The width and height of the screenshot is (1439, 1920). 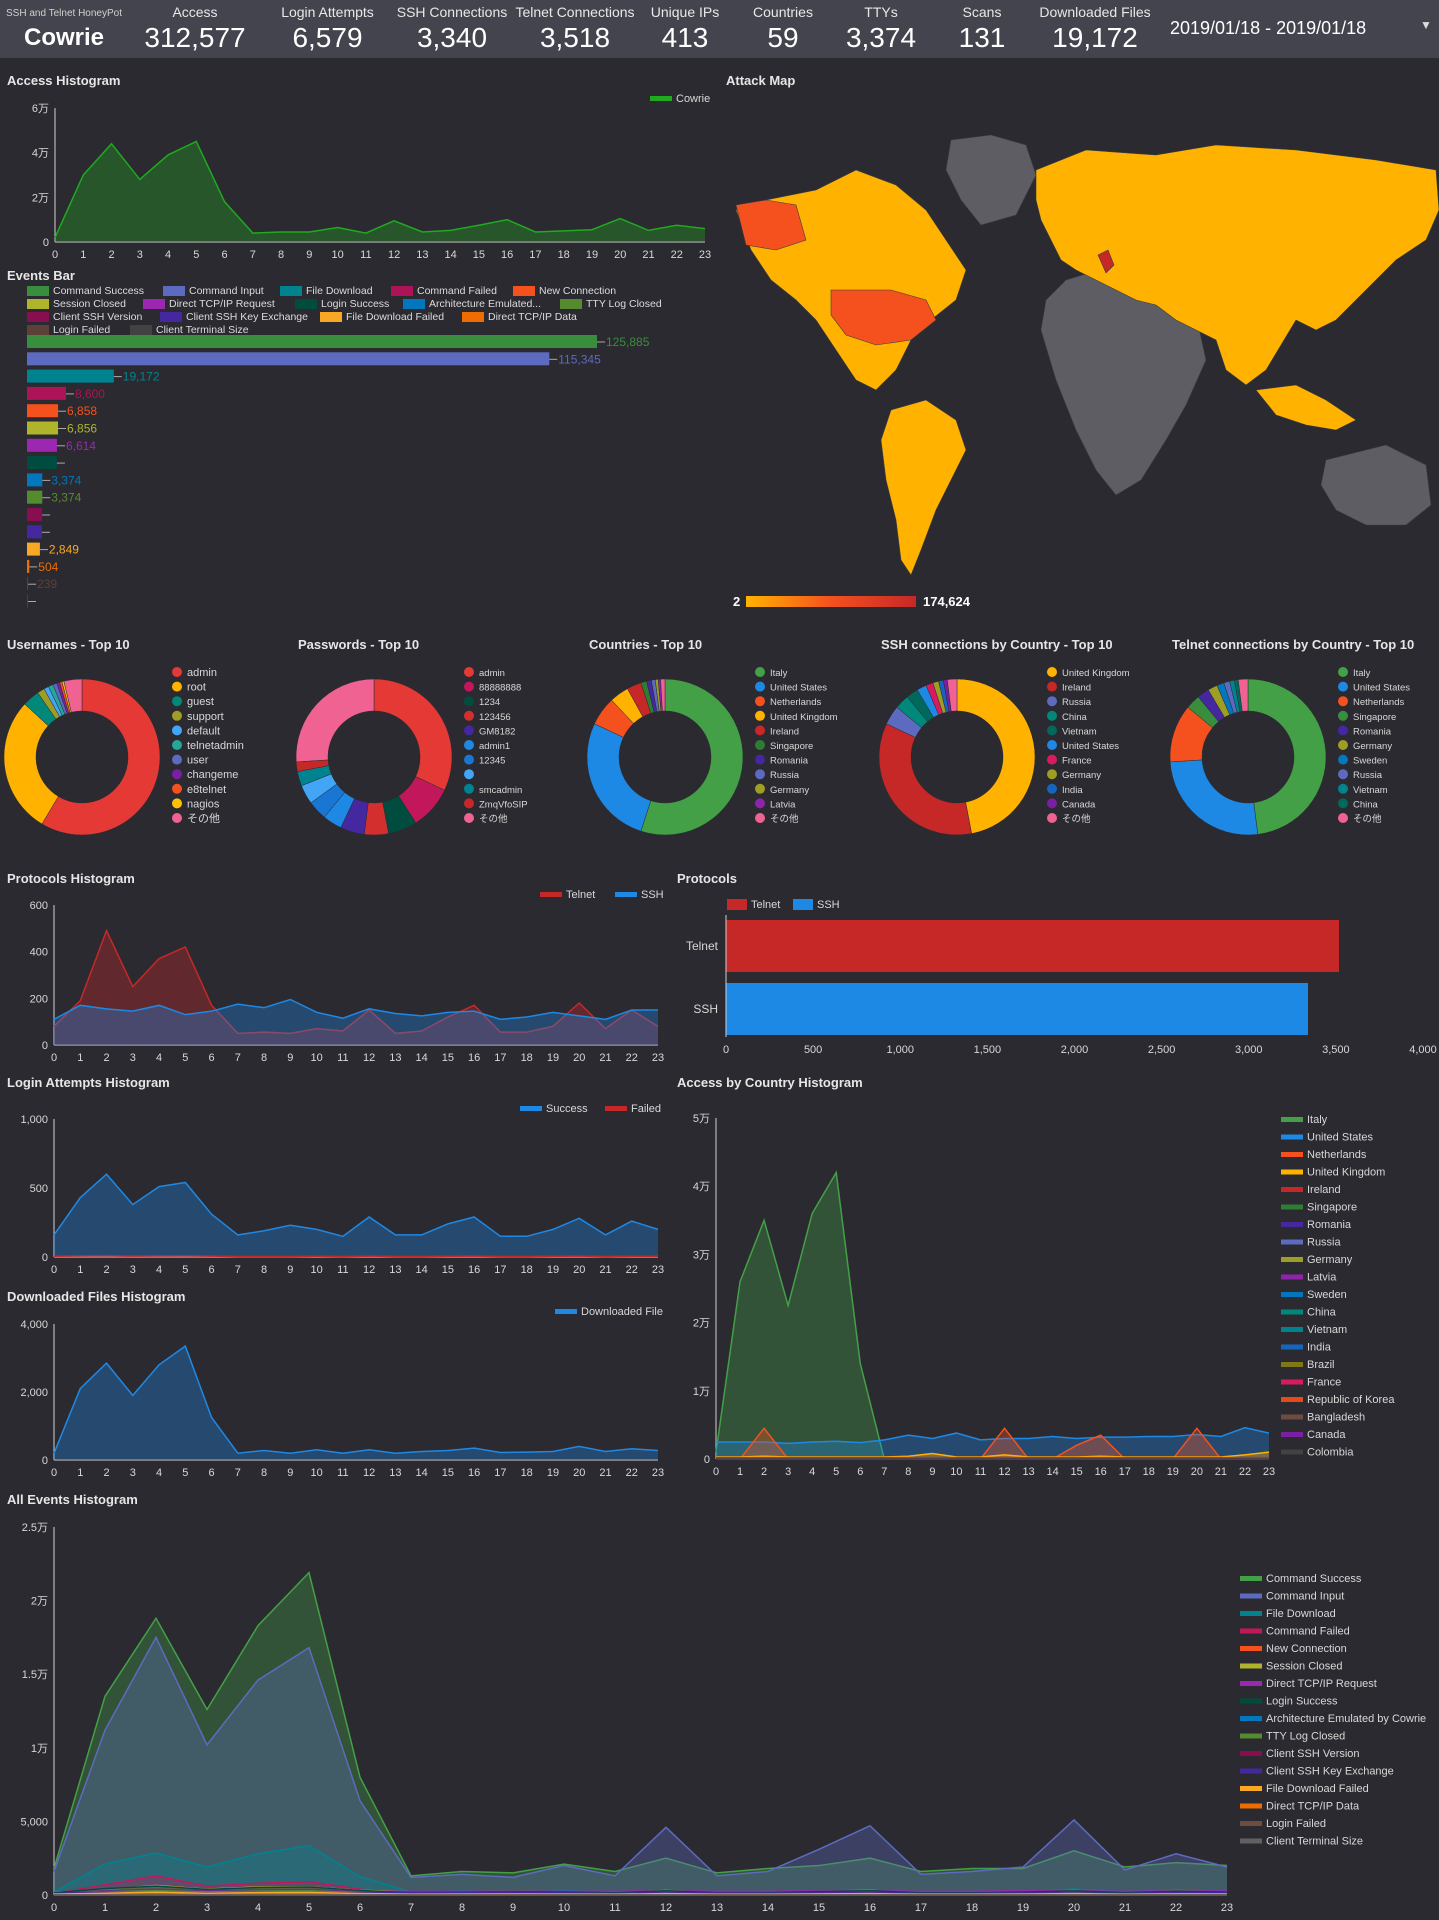 What do you see at coordinates (290, 1473) in the screenshot?
I see `x-tick-label: 9` at bounding box center [290, 1473].